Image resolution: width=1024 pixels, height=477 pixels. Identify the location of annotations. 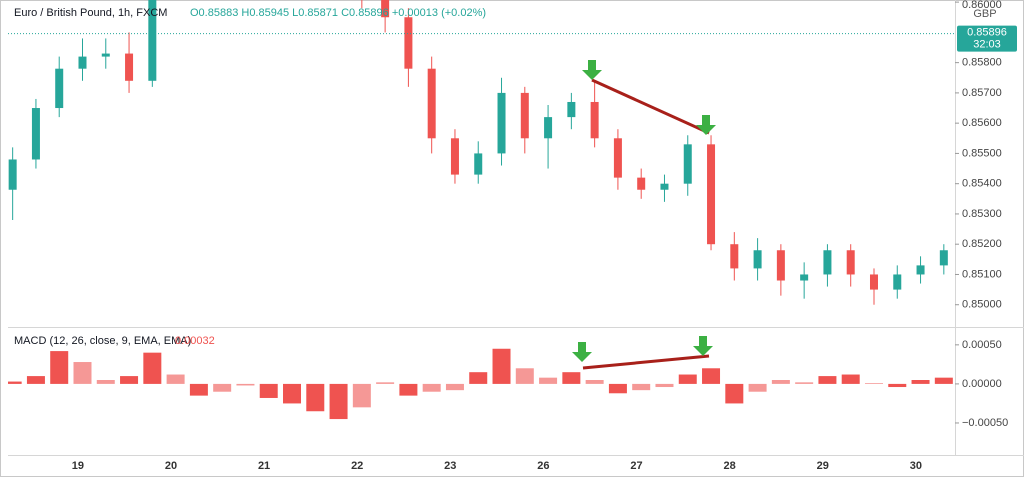
(644, 215).